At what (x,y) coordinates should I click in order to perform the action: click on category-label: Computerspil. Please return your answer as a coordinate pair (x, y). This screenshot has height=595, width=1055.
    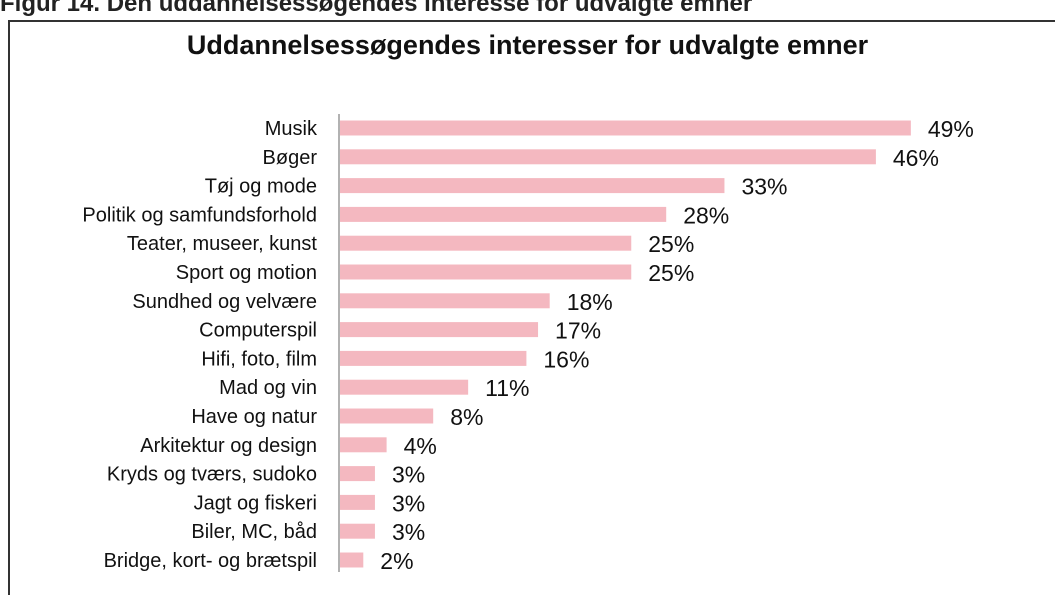
    Looking at the image, I should click on (258, 331).